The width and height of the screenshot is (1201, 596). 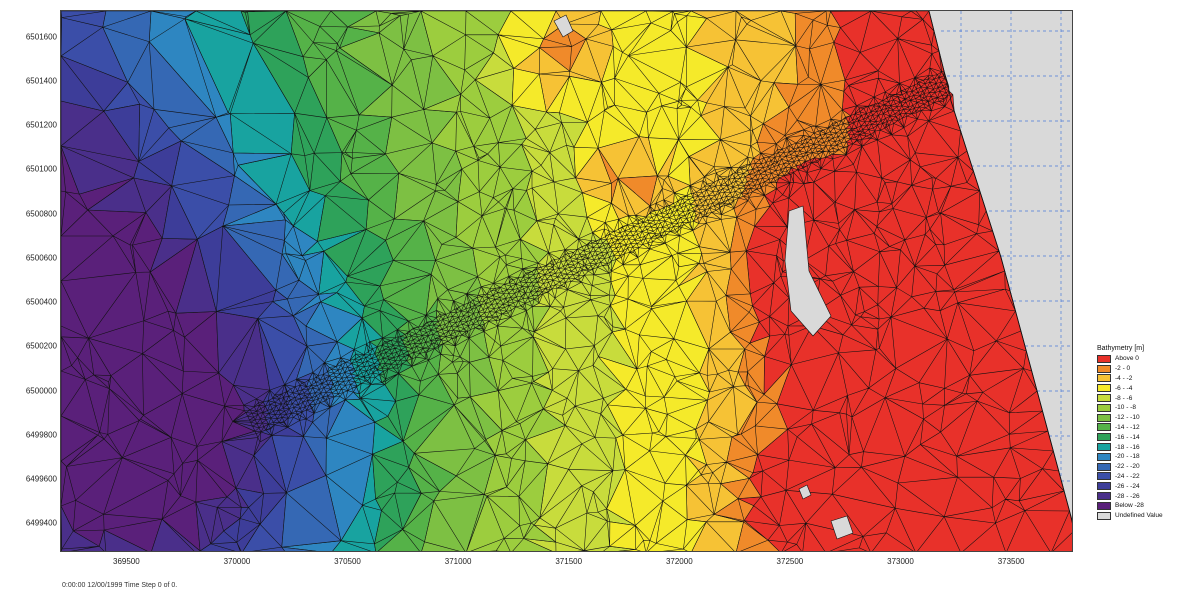 I want to click on x-tick-label: 371000, so click(x=458, y=561).